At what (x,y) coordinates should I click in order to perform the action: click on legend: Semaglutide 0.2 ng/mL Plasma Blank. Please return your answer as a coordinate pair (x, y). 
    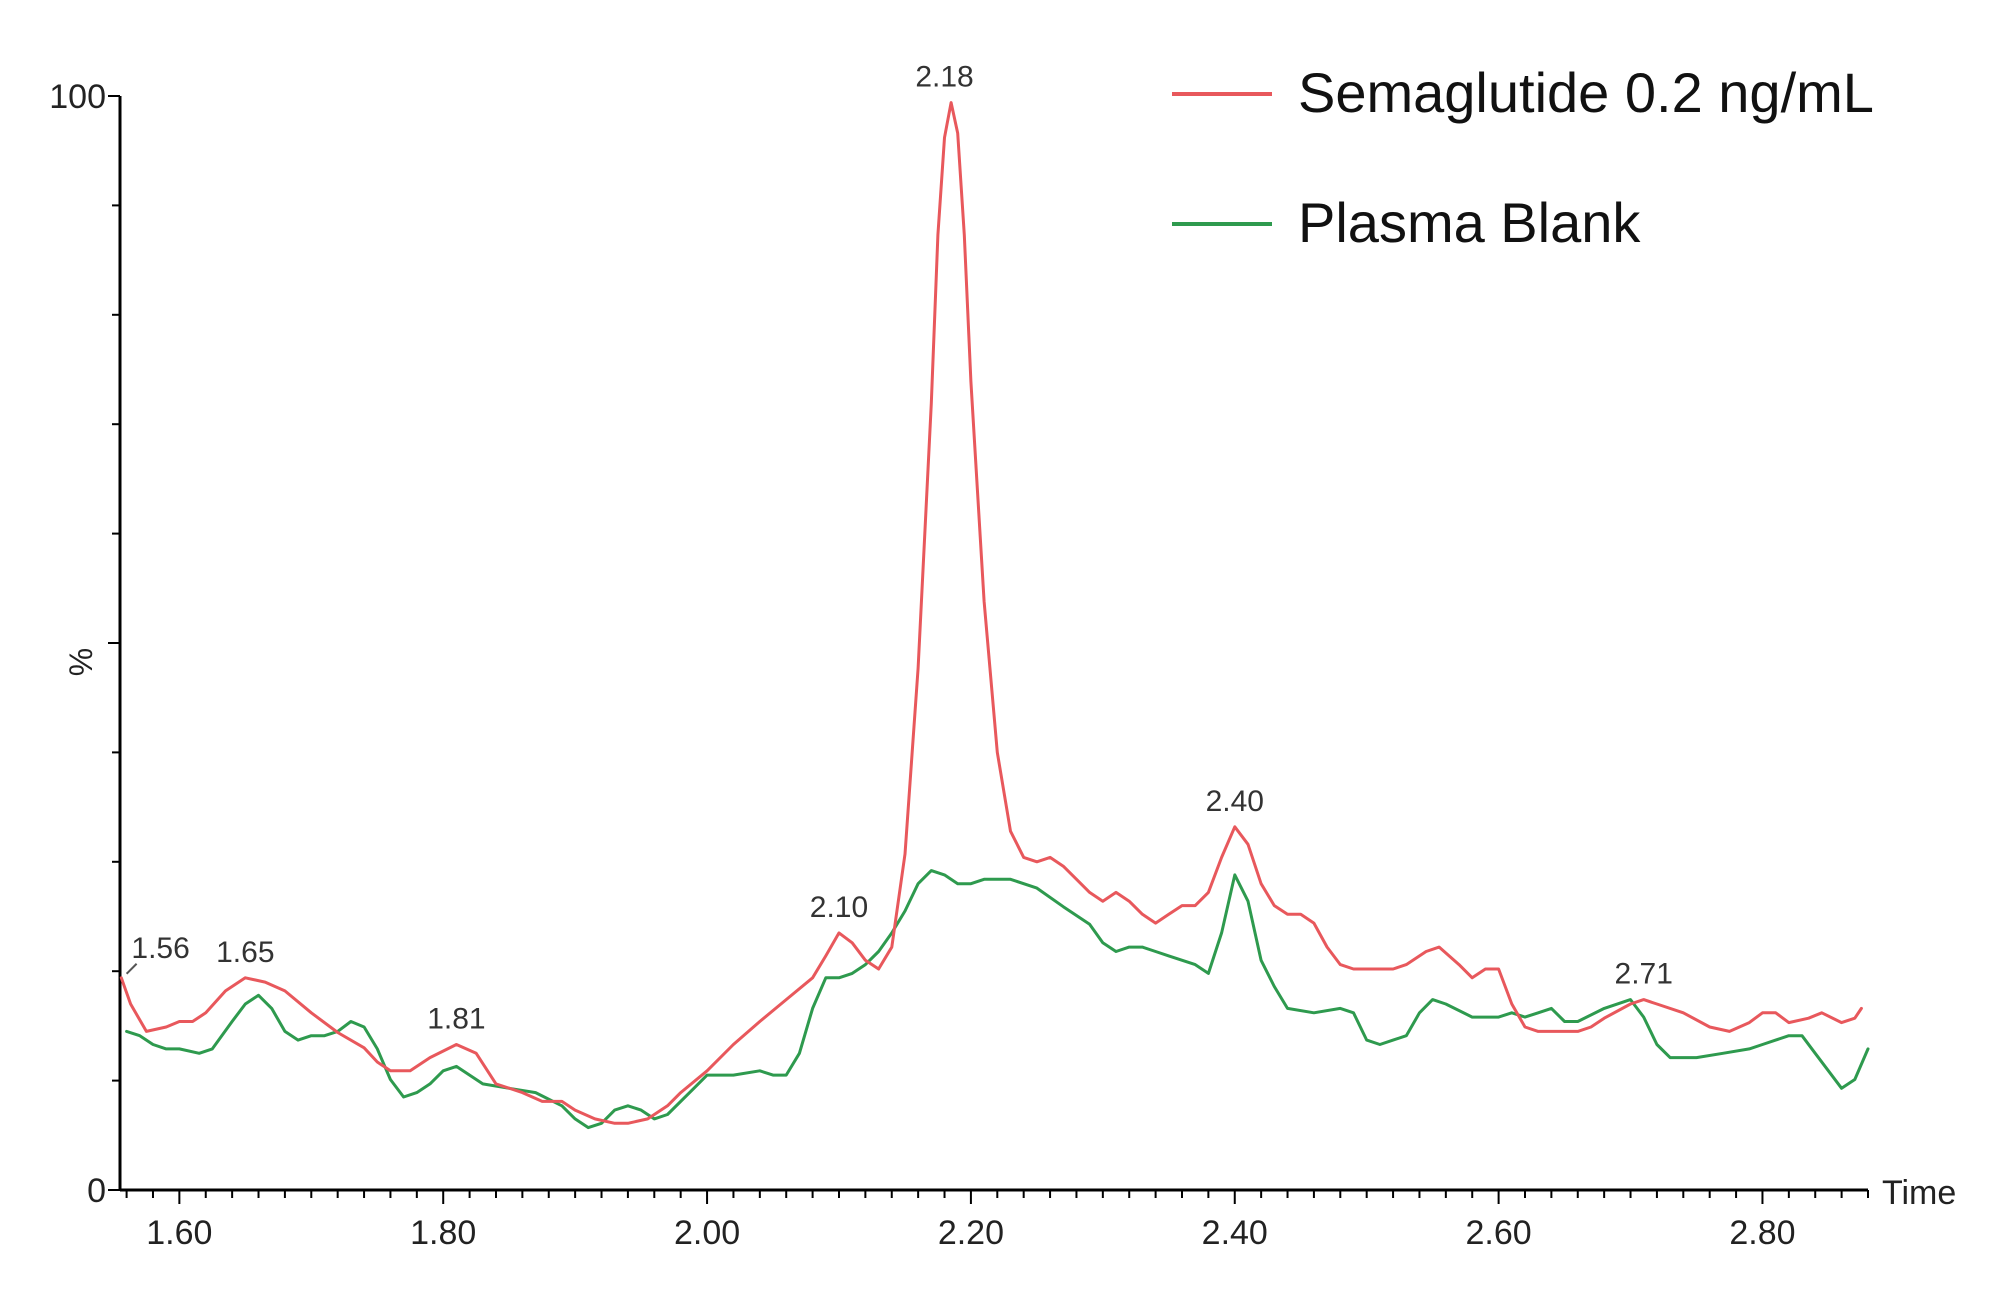
    Looking at the image, I should click on (1523, 157).